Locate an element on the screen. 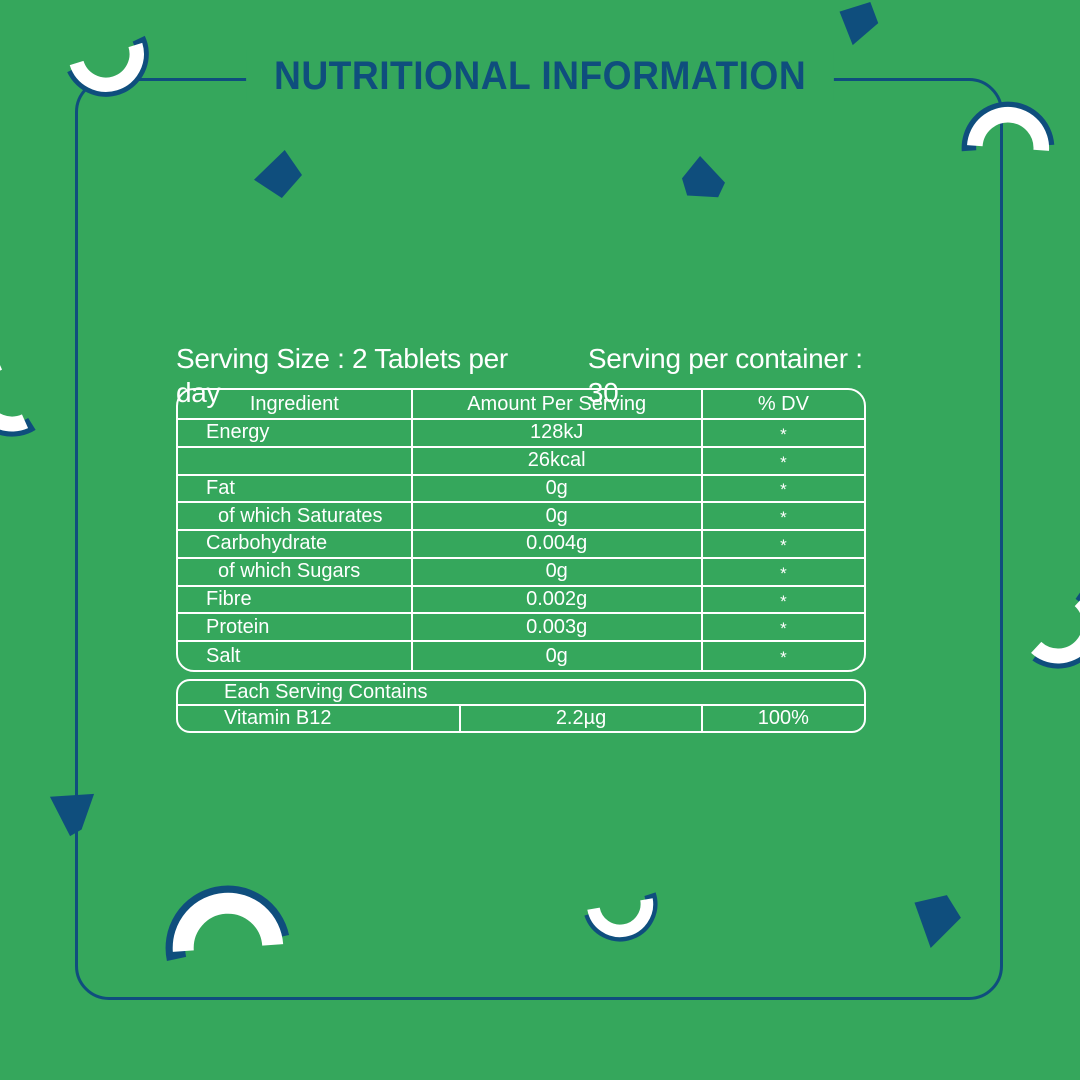 The width and height of the screenshot is (1080, 1080). table-header-row: Ingredient Amount Per Serving % DV is located at coordinates (521, 405).